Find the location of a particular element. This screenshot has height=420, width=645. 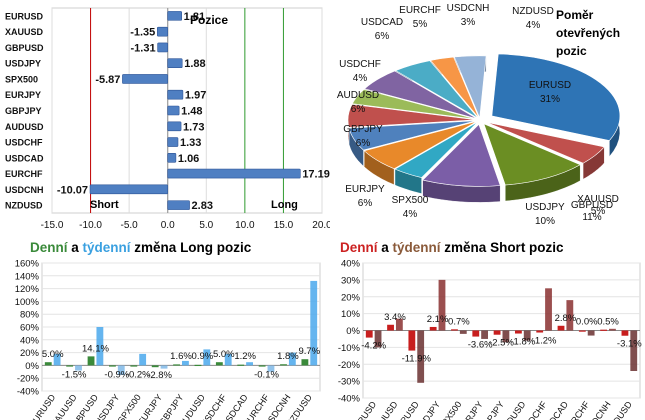

category-label: EURJPY is located at coordinates (23, 95).